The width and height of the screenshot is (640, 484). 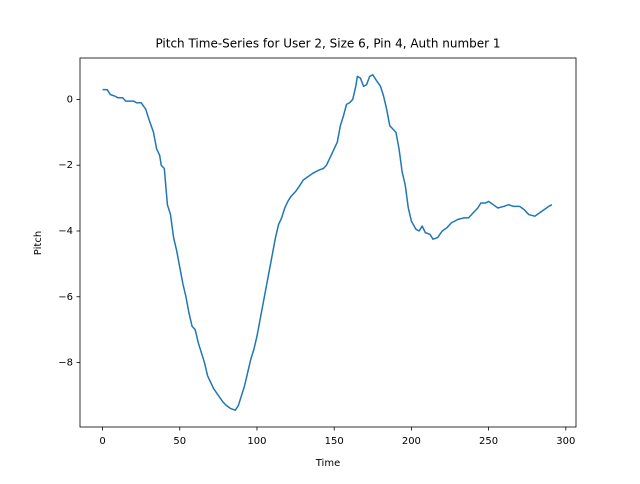 I want to click on x-tick-label: 200, so click(x=411, y=441).